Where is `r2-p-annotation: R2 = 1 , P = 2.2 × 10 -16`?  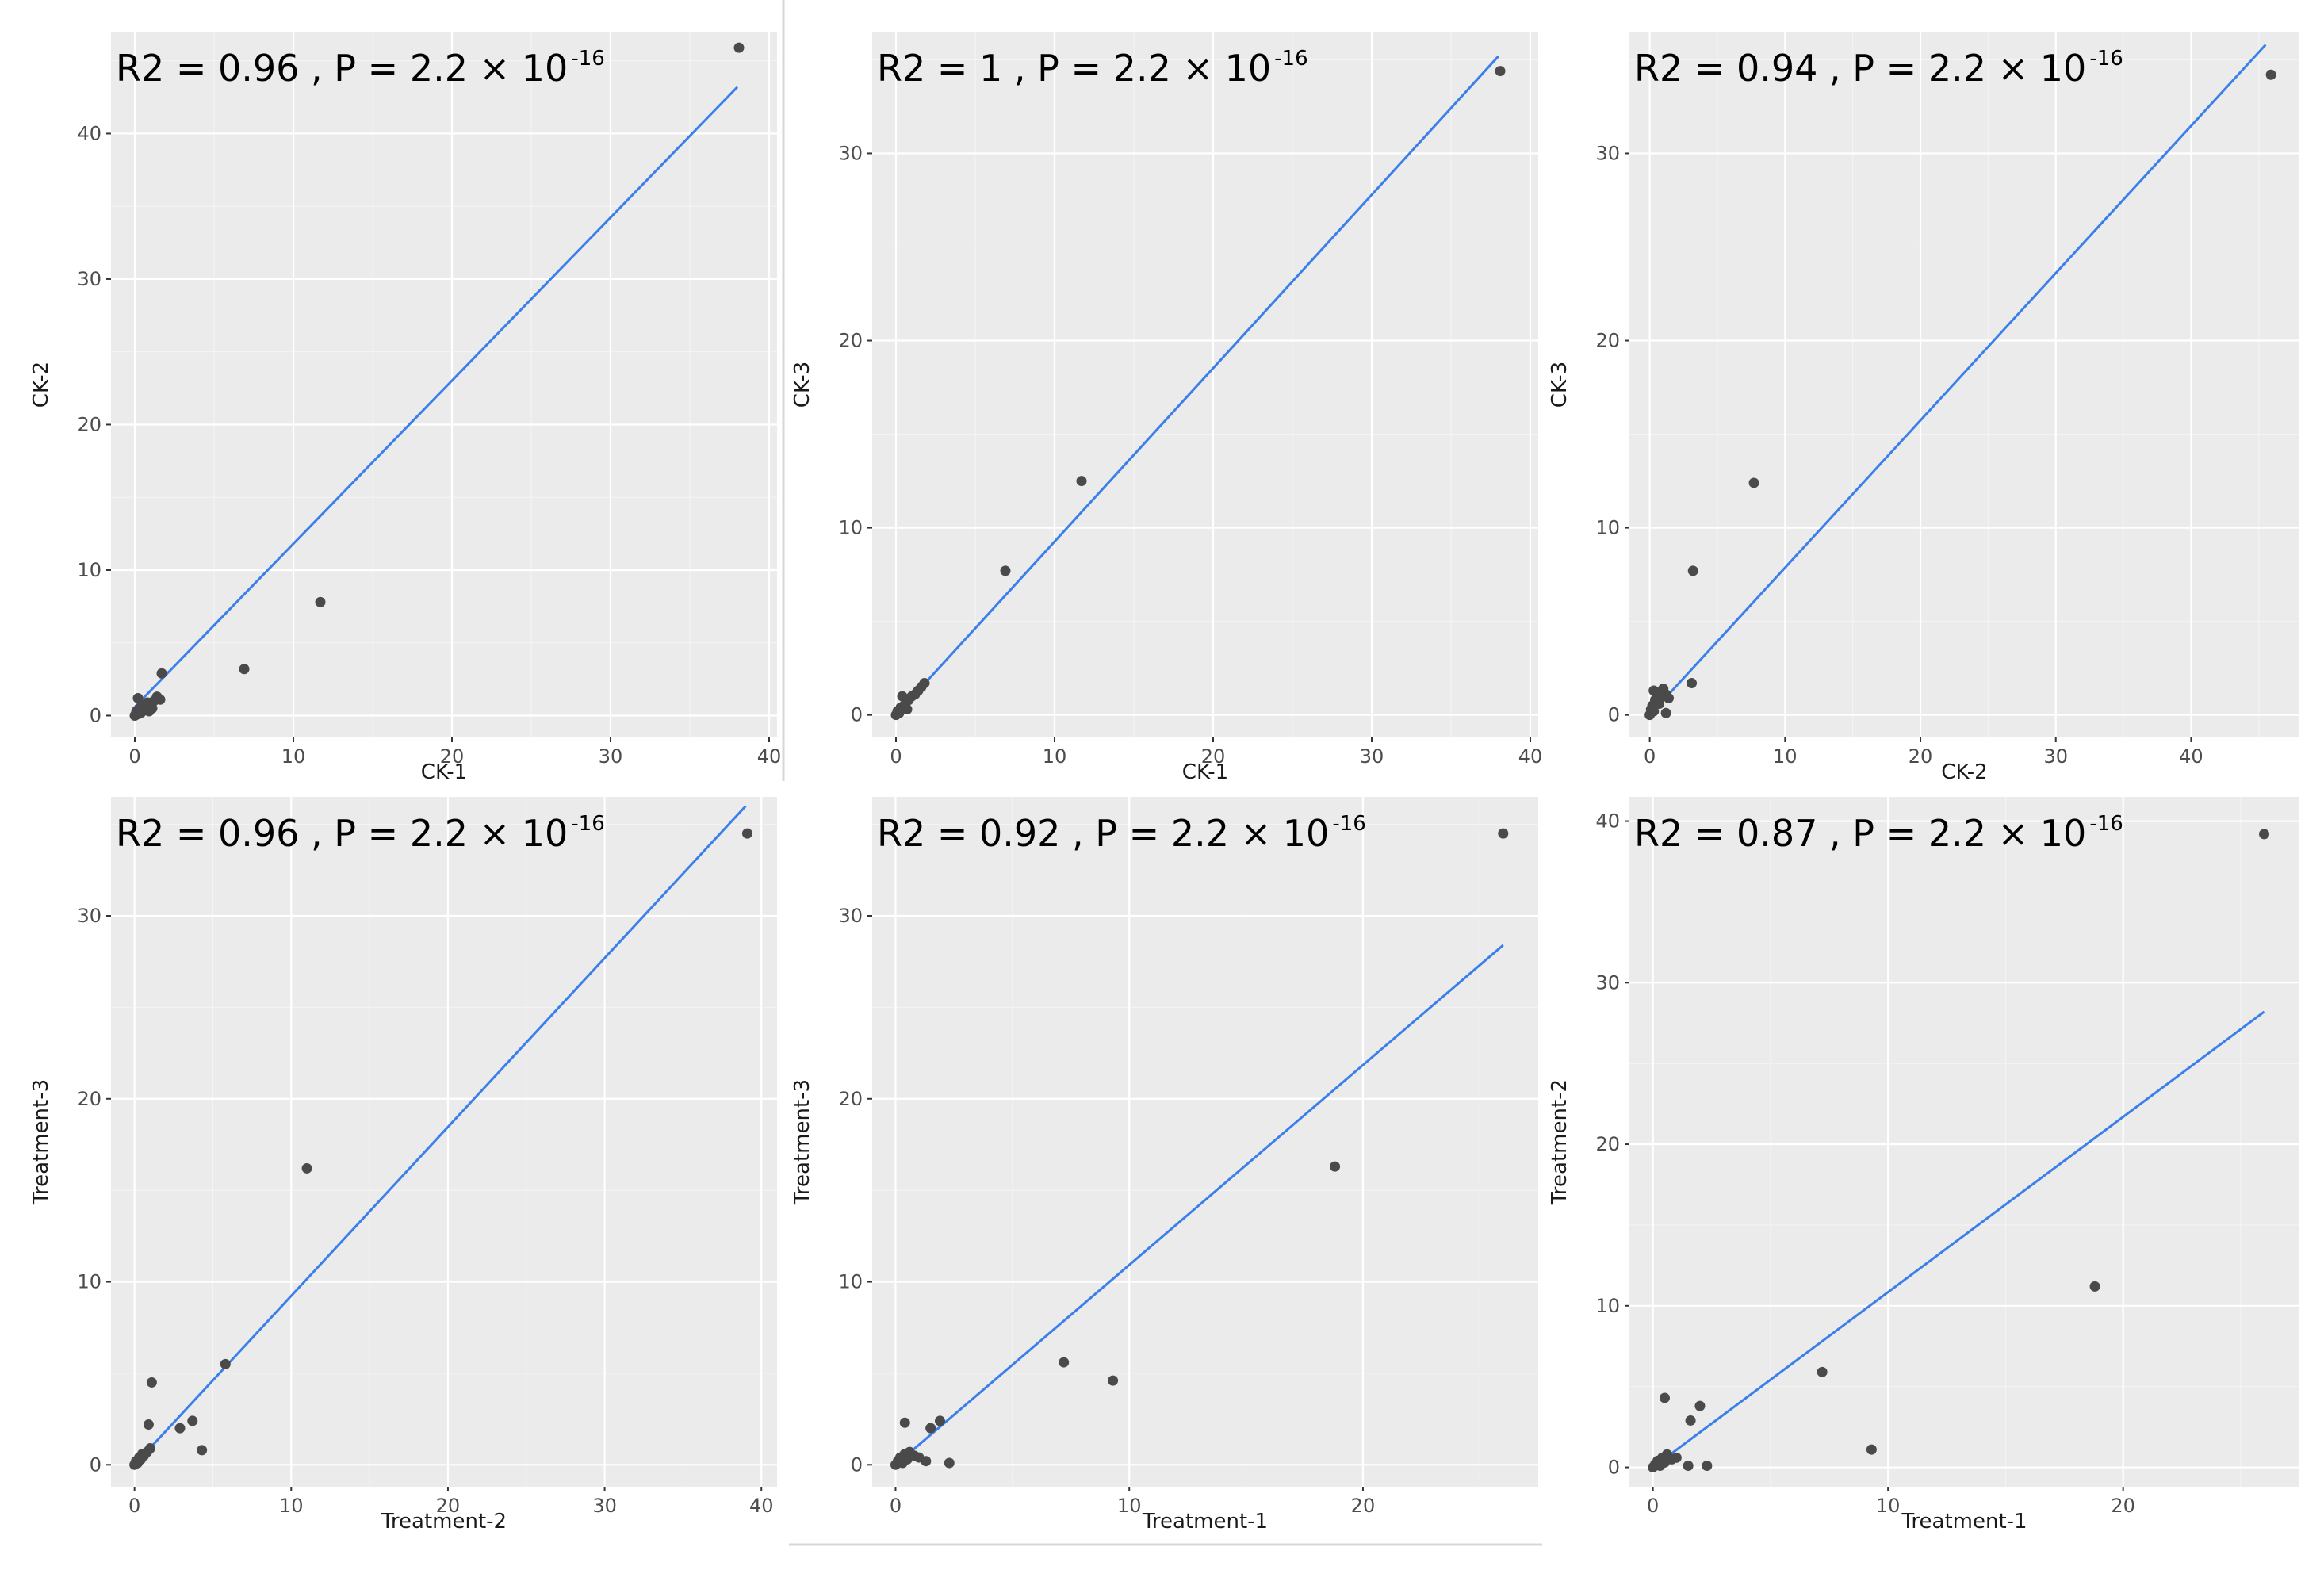
r2-p-annotation: R2 = 1 , P = 2.2 × 10 -16 is located at coordinates (1092, 68).